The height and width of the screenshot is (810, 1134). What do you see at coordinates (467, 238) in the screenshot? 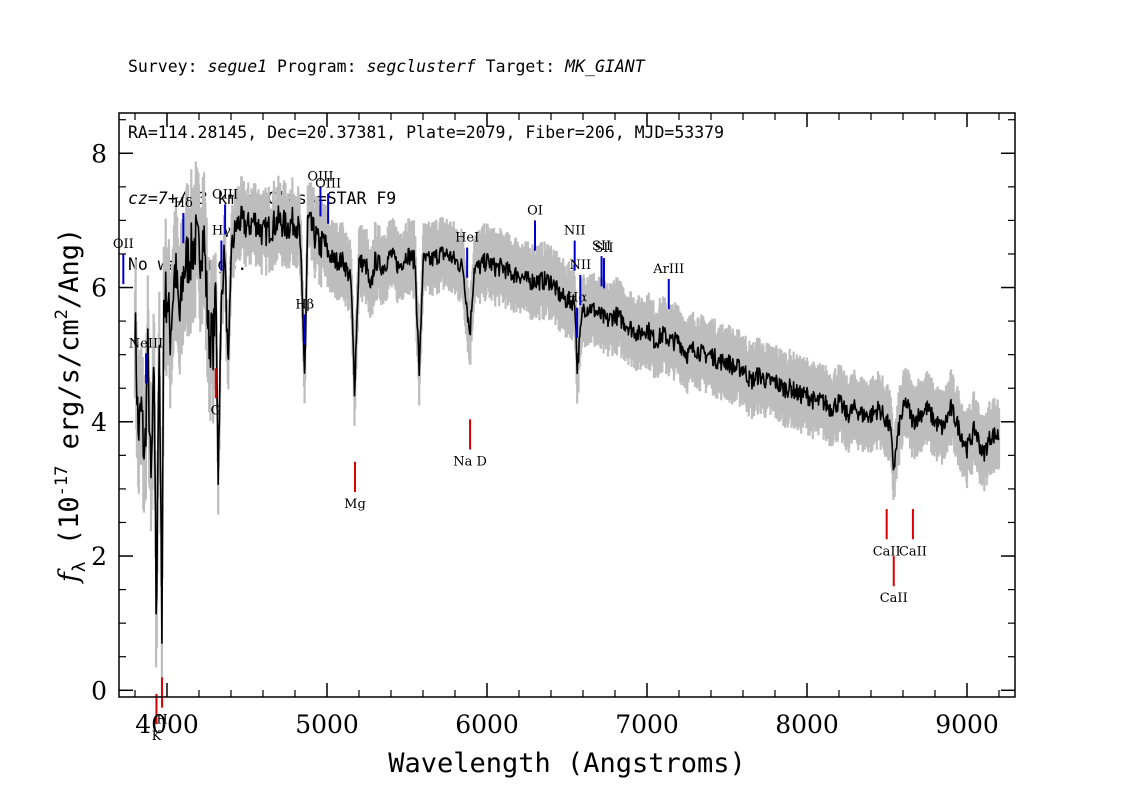
I see `emission-label-8: HeI` at bounding box center [467, 238].